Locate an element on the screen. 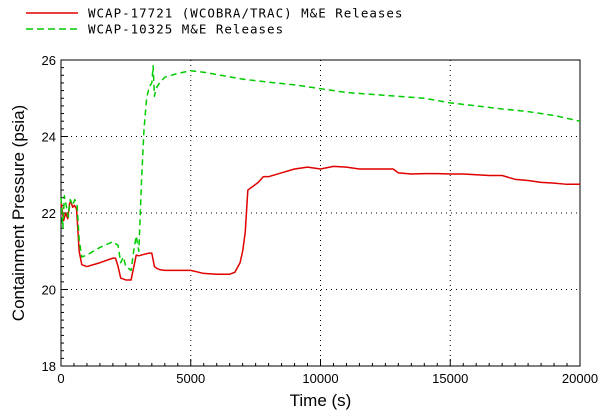 This screenshot has width=608, height=416. x-tick-label: 15000 is located at coordinates (450, 378).